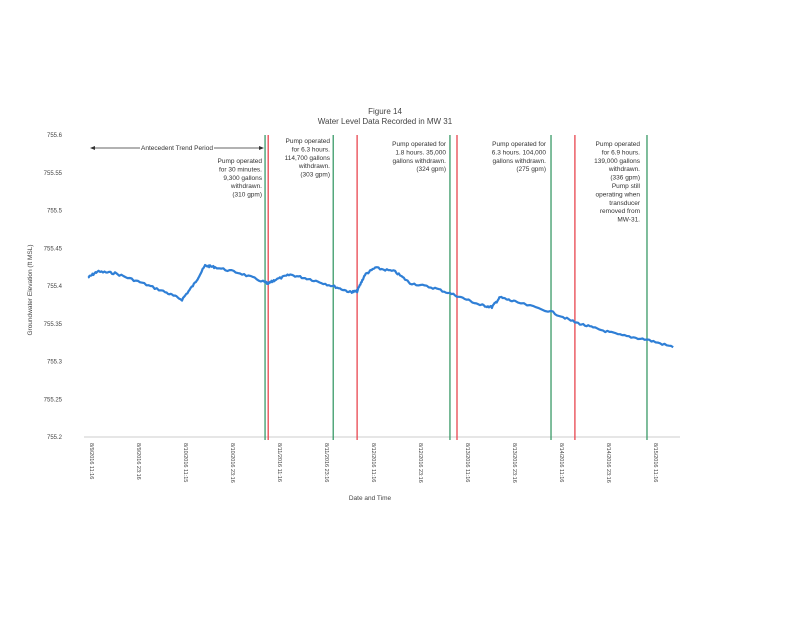 This screenshot has width=800, height=623. What do you see at coordinates (370, 498) in the screenshot?
I see `x-axis-label: Date and Time` at bounding box center [370, 498].